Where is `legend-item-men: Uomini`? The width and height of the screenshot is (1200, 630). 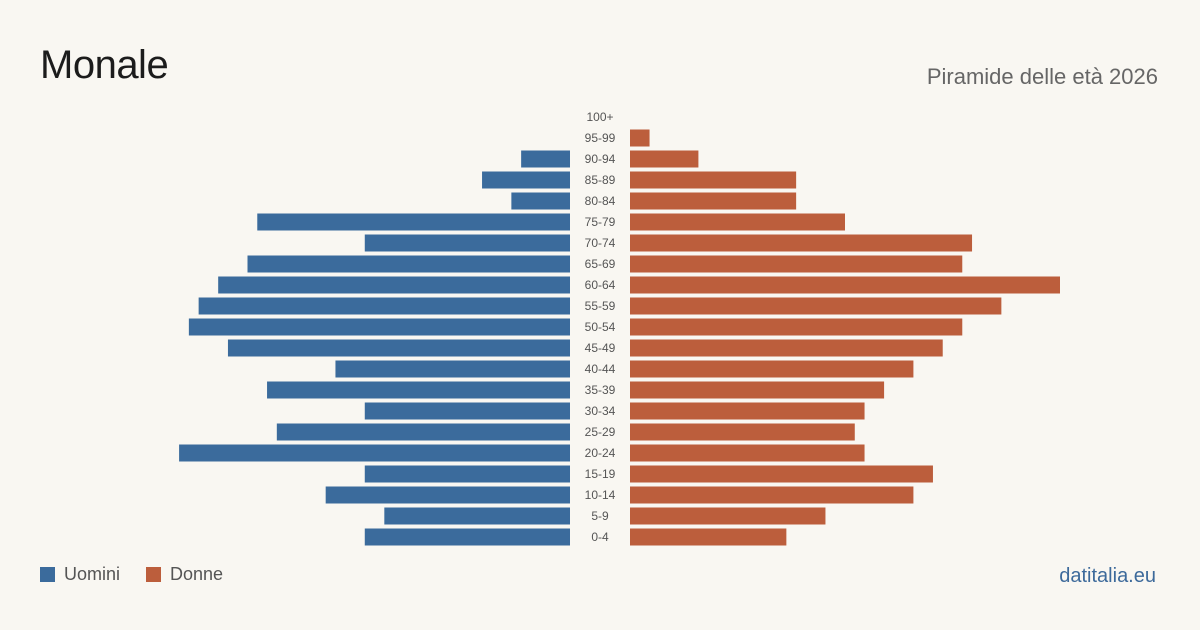
legend-item-men: Uomini is located at coordinates (80, 574).